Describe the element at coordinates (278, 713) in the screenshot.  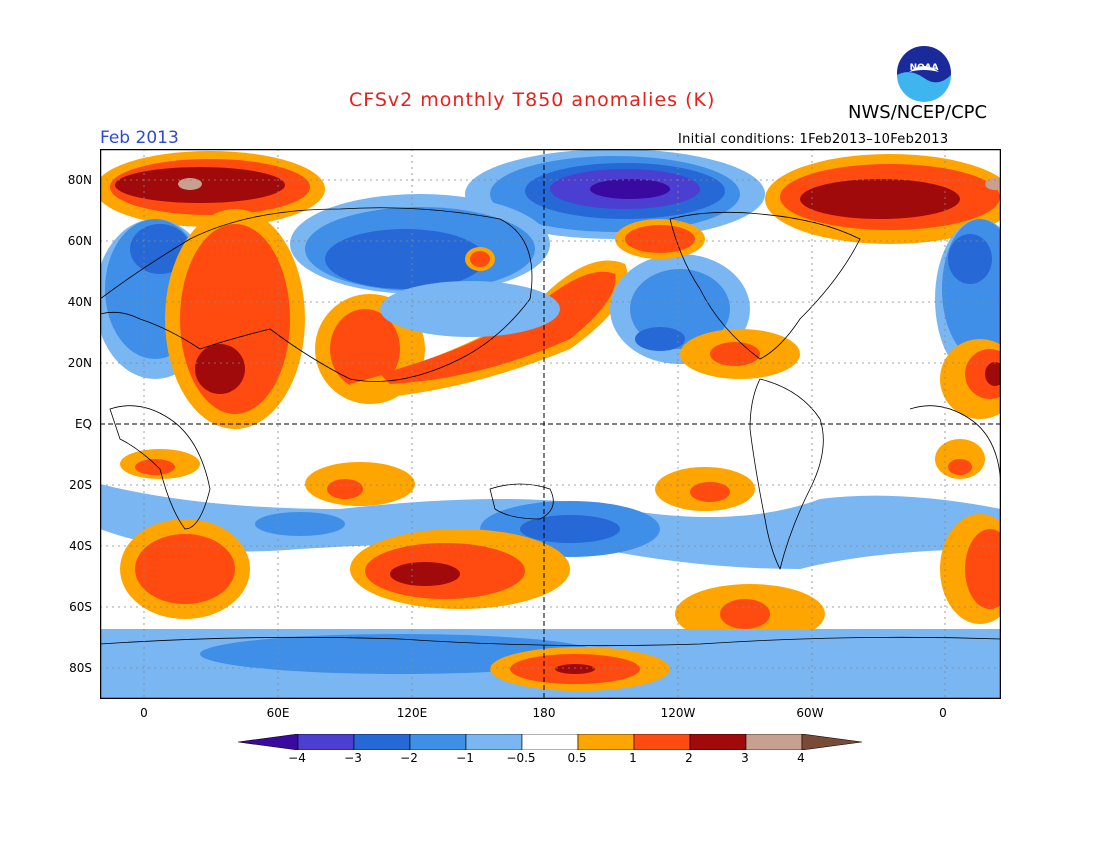
I see `x-tick-label: 60E` at that location.